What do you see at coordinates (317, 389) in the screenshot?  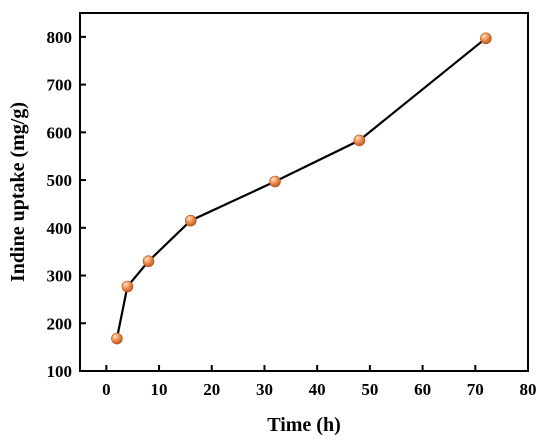 I see `x-tick-label: 40` at bounding box center [317, 389].